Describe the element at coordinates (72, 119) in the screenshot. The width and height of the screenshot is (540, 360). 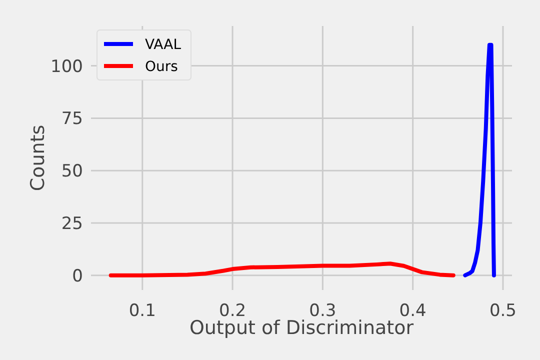
I see `y-tick-label: 75` at that location.